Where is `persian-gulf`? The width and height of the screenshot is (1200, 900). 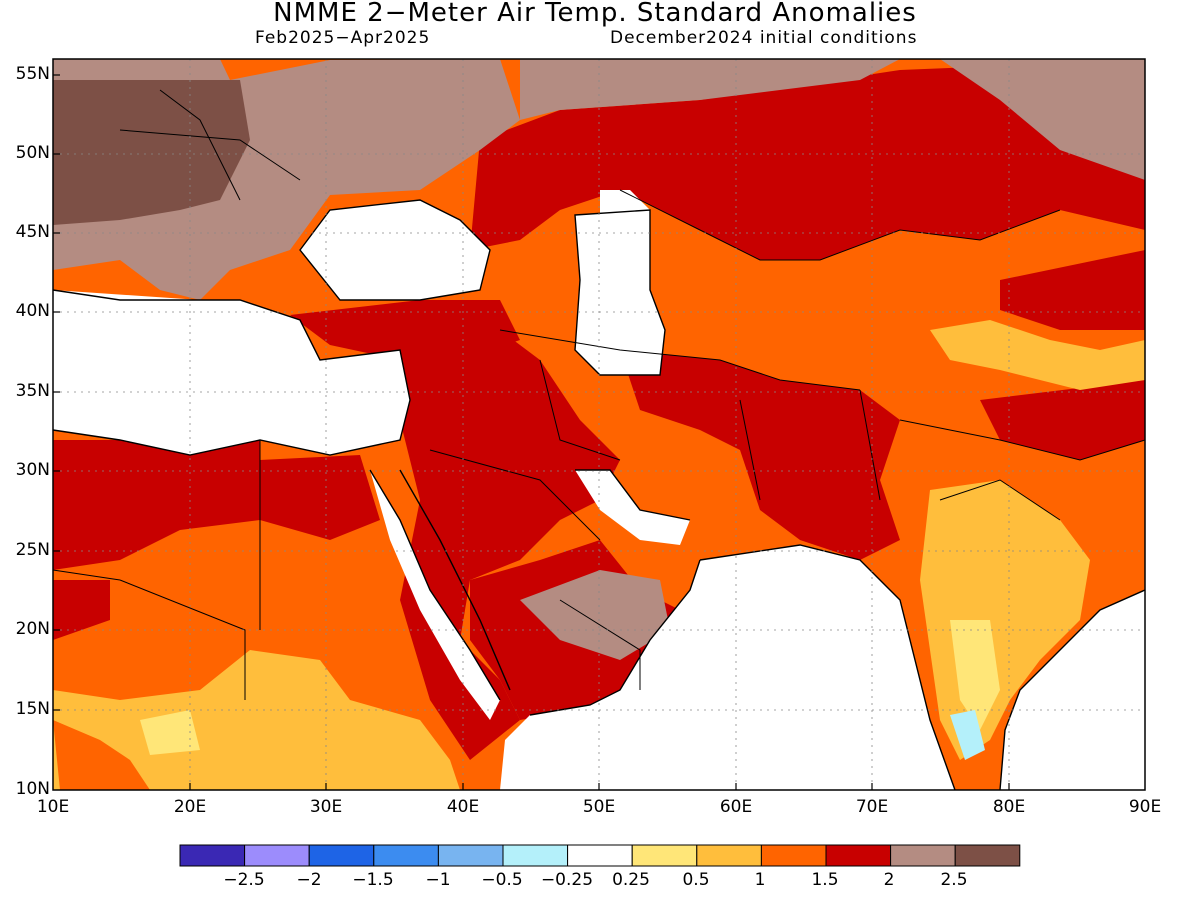
persian-gulf is located at coordinates (632, 507).